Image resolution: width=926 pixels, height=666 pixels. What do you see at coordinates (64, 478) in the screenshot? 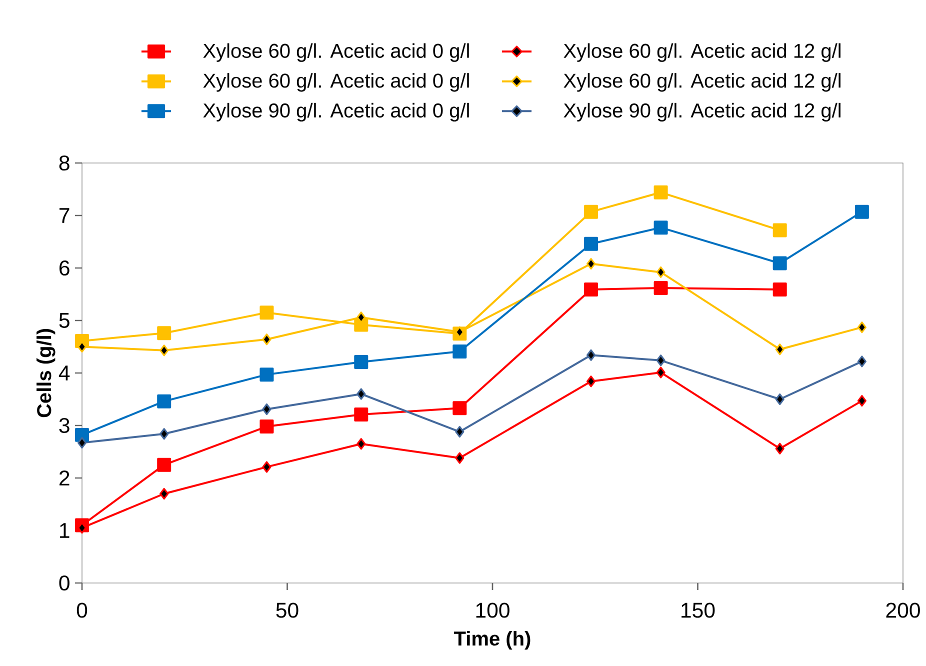
I see `y-tick-label: 2` at bounding box center [64, 478].